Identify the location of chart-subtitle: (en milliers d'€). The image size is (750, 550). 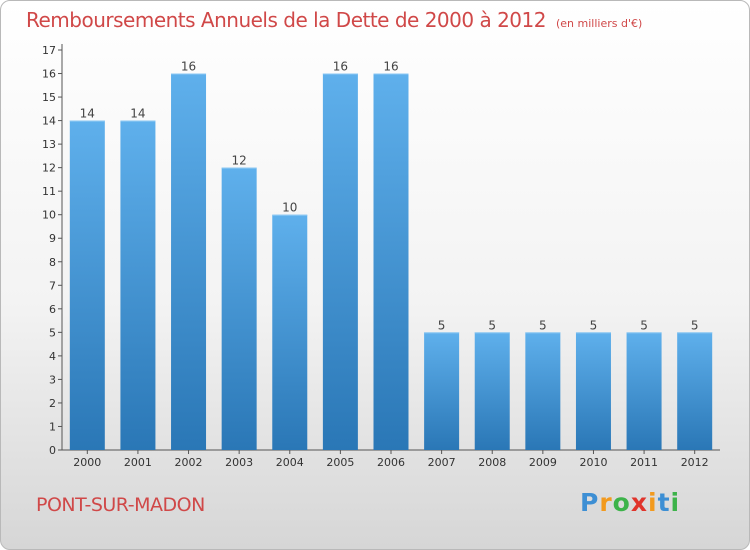
(599, 23).